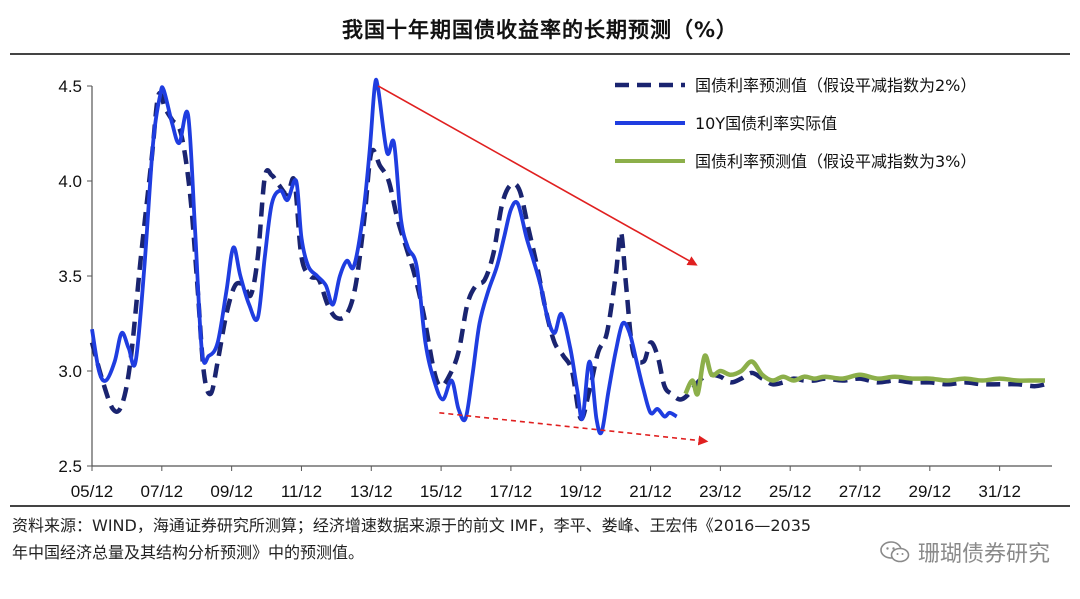 Image resolution: width=1080 pixels, height=599 pixels. What do you see at coordinates (999, 491) in the screenshot?
I see `x-tick-label: 31/12` at bounding box center [999, 491].